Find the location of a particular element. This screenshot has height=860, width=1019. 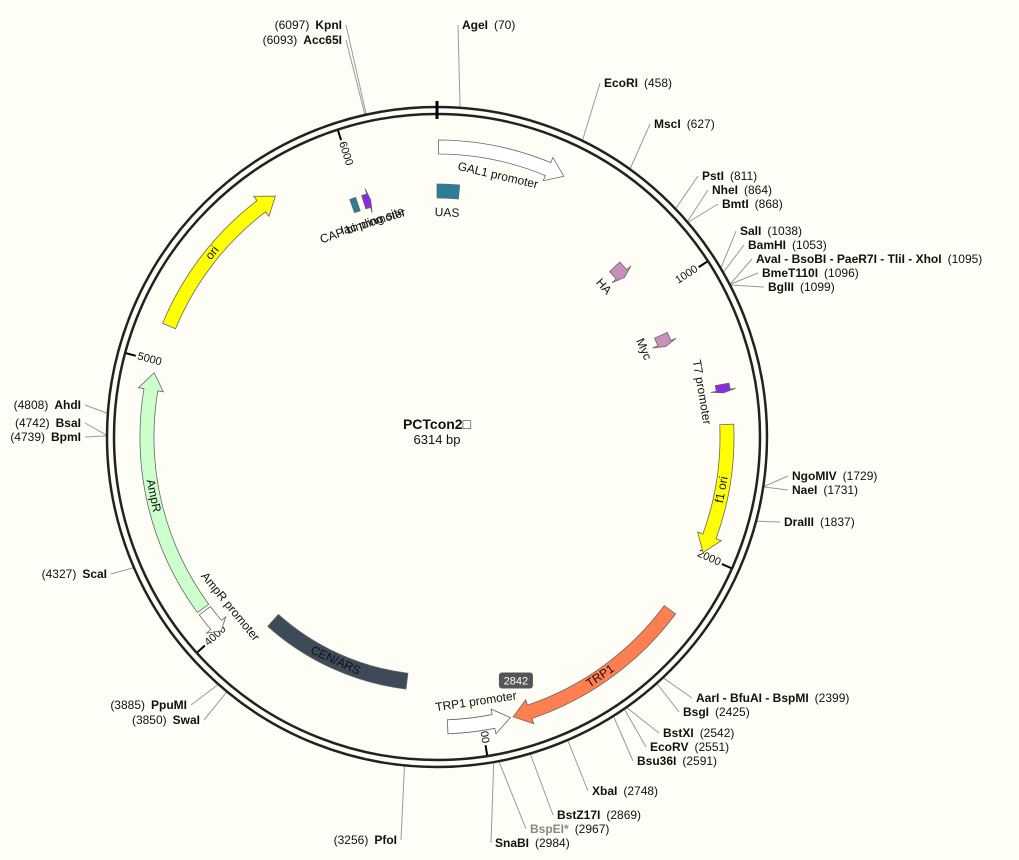

feature-gal1-promoter: GAL1 promoter is located at coordinates (501, 165).